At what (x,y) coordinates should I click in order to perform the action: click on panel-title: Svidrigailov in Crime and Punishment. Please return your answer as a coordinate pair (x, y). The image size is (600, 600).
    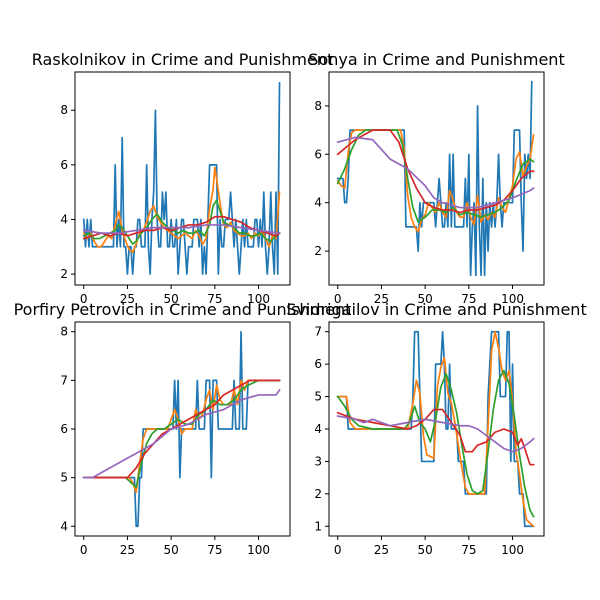
    Looking at the image, I should click on (436, 309).